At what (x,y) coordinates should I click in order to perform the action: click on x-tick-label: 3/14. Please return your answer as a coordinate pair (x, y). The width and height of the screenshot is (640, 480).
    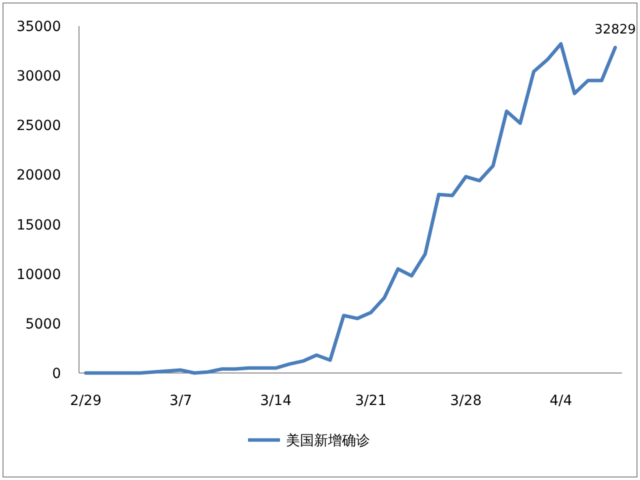
    Looking at the image, I should click on (276, 401).